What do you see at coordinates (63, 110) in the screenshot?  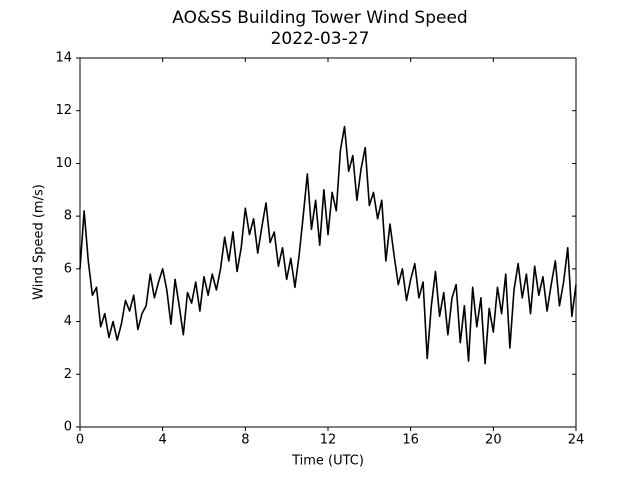 I see `y-tick-label: 12` at bounding box center [63, 110].